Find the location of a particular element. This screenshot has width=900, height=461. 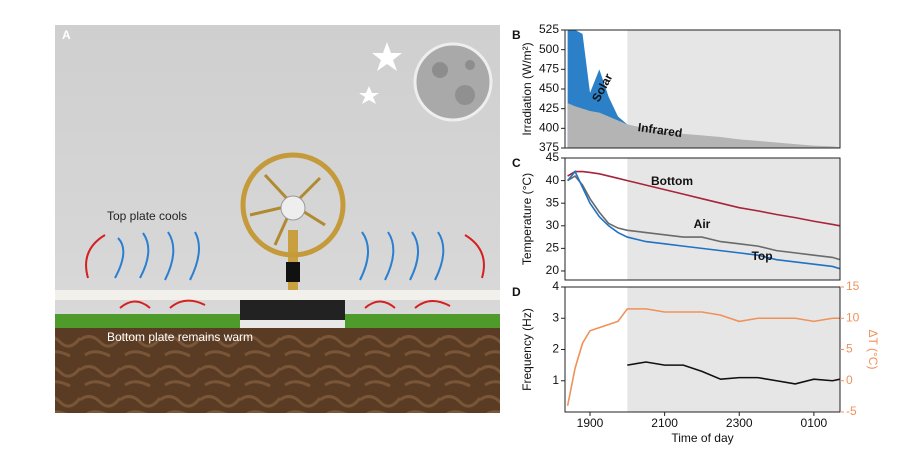

heat-arrows is located at coordinates (285, 270).